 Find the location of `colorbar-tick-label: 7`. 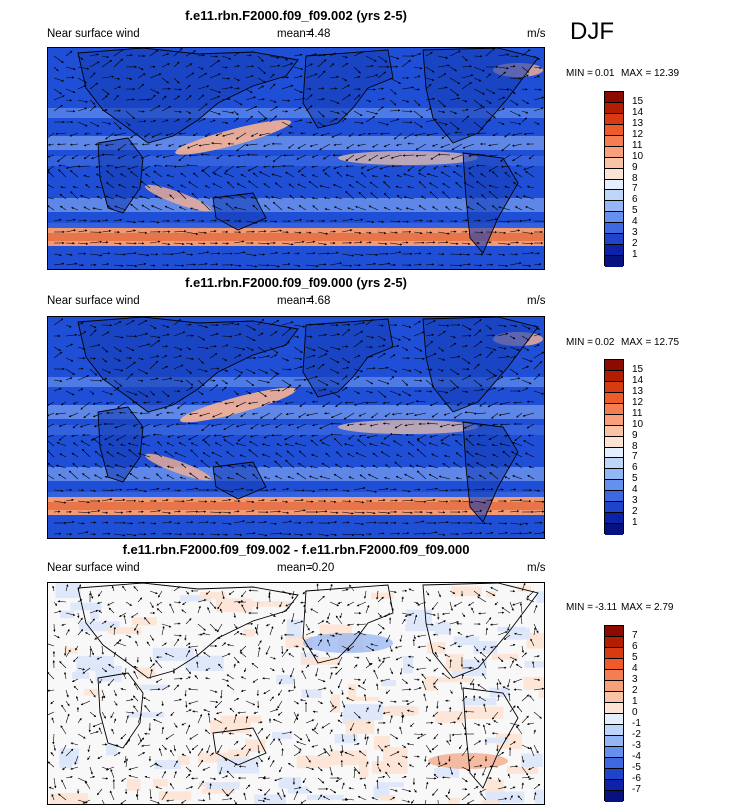

colorbar-tick-label: 7 is located at coordinates (635, 457).